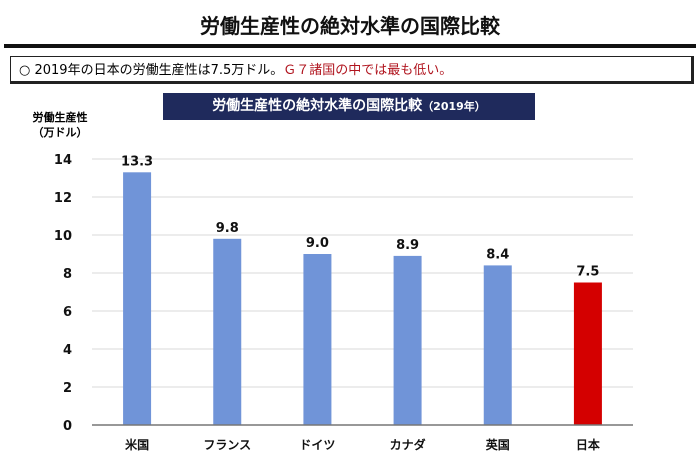 The width and height of the screenshot is (700, 457). What do you see at coordinates (350, 26) in the screenshot?
I see `page-title: 労働生産性の絶対水準の国際比較` at bounding box center [350, 26].